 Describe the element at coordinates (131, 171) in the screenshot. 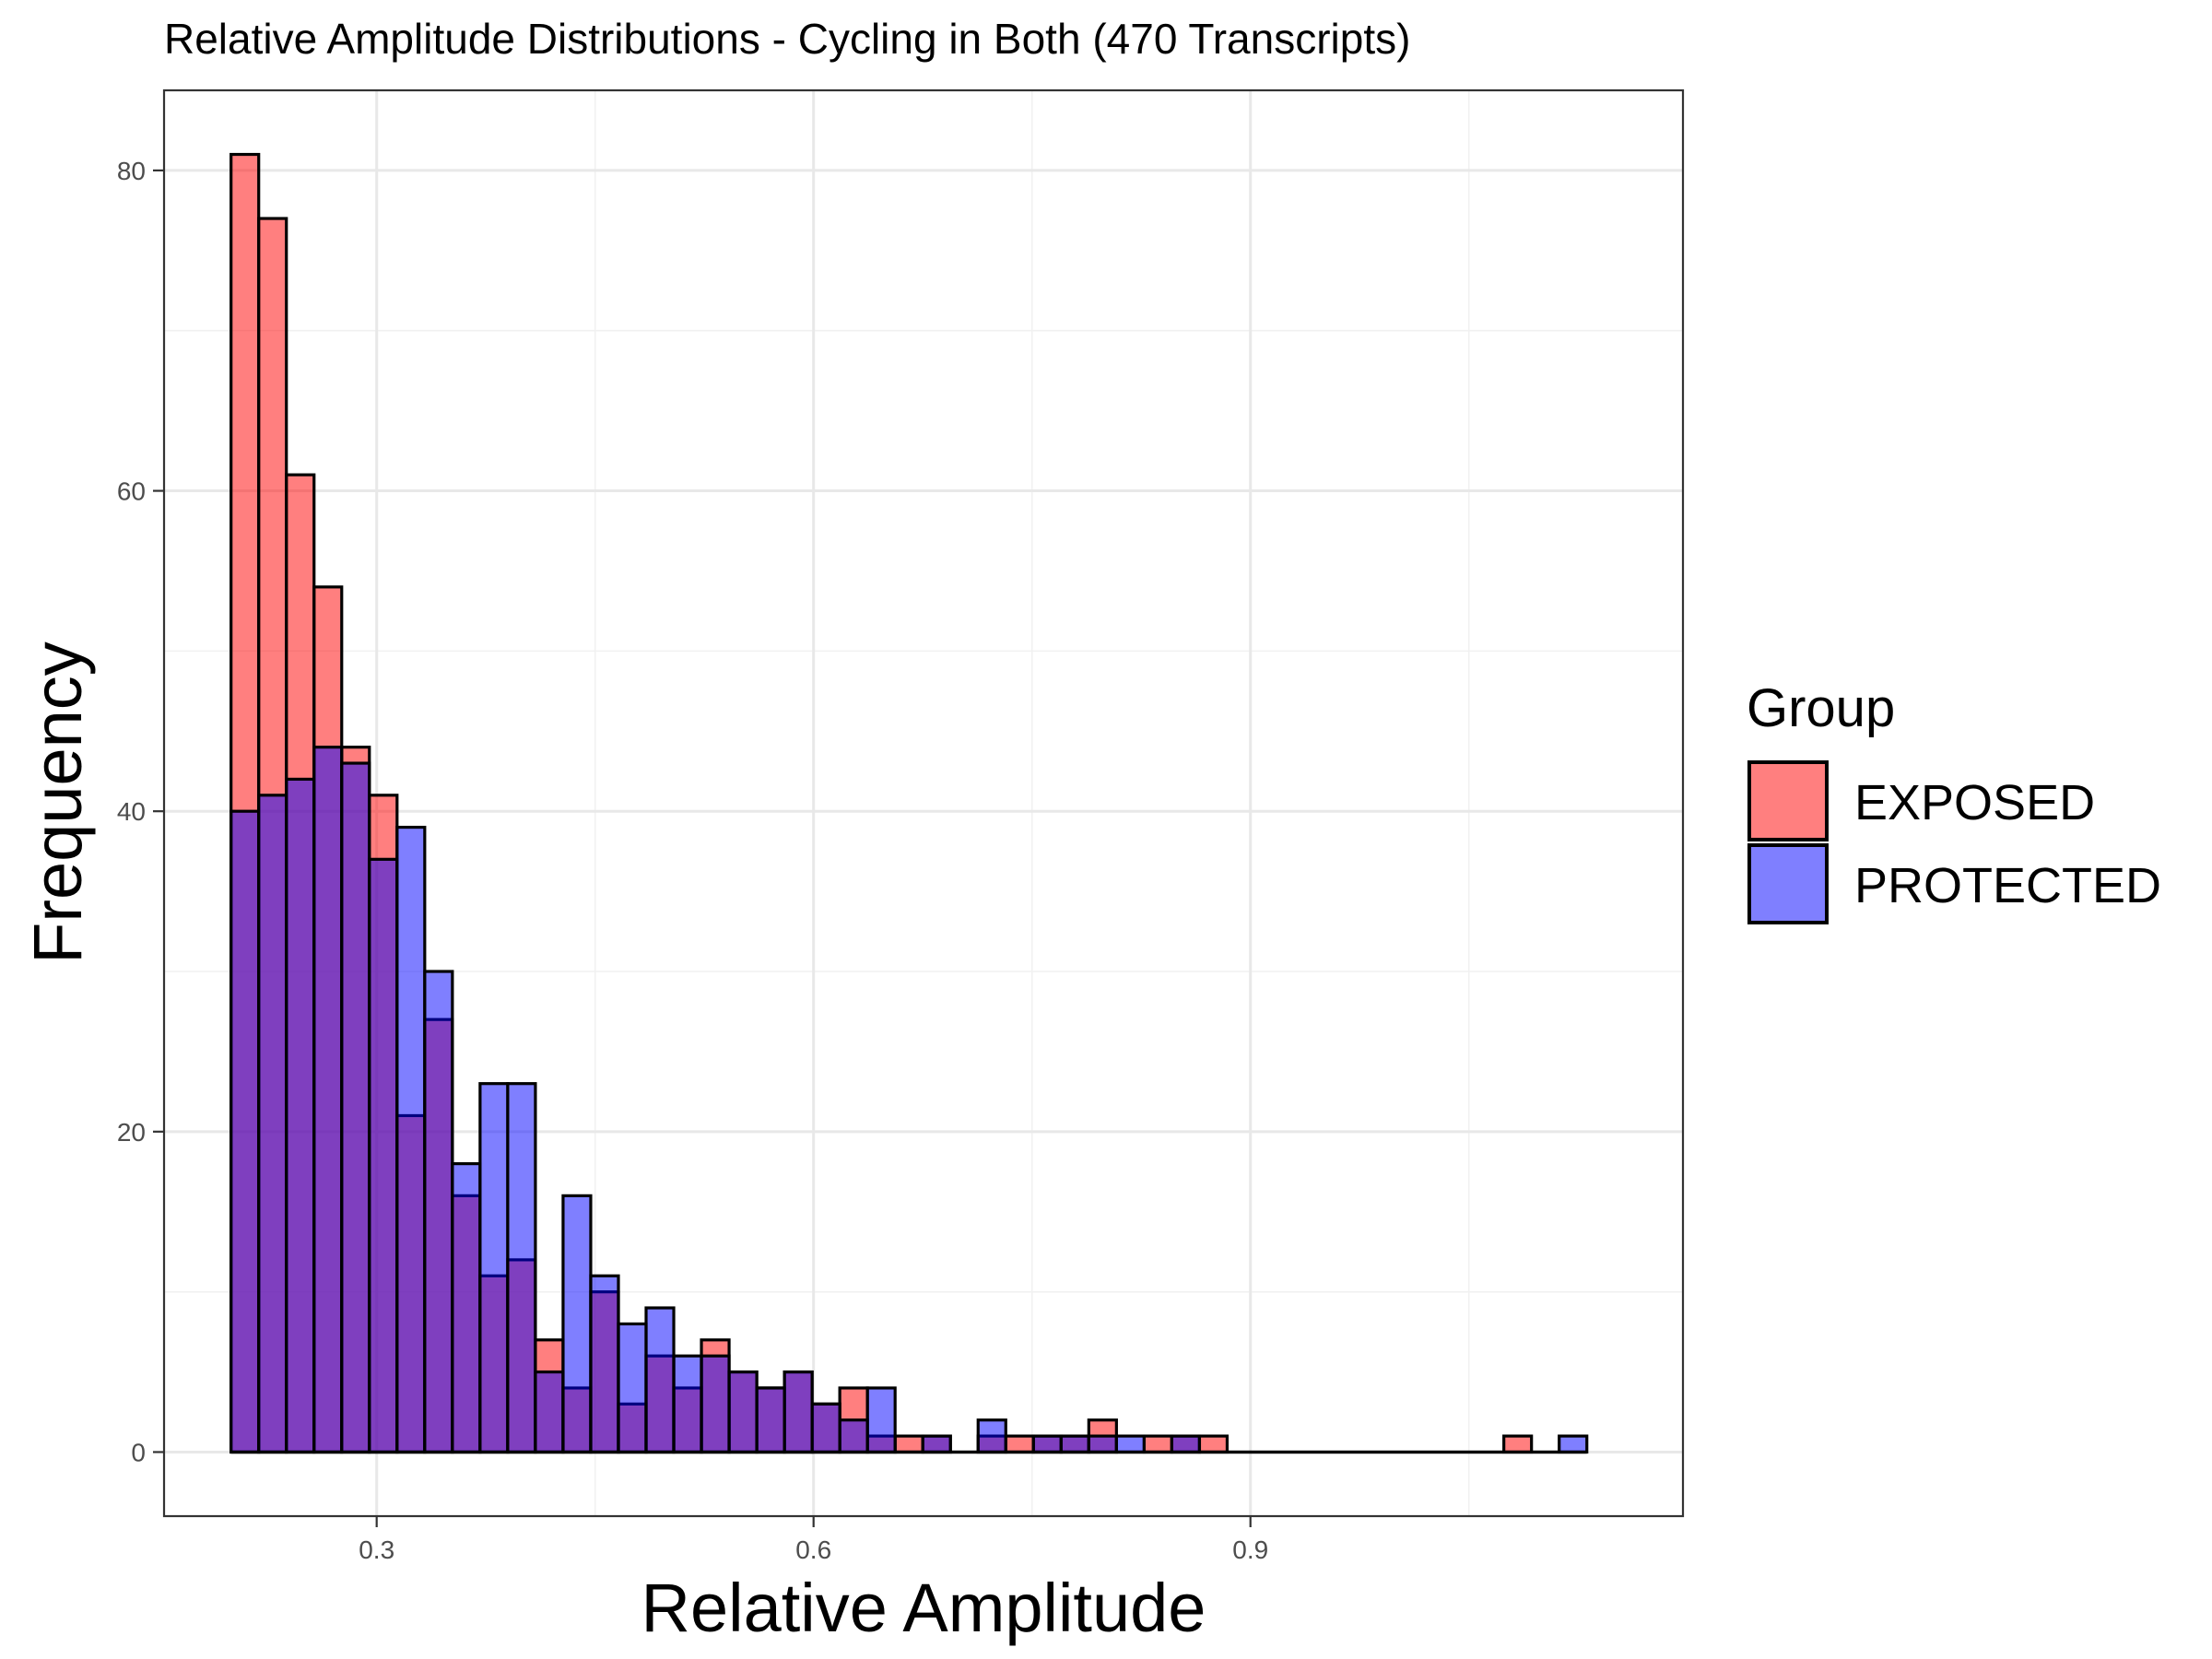

I see `y-tick-label: 80` at that location.